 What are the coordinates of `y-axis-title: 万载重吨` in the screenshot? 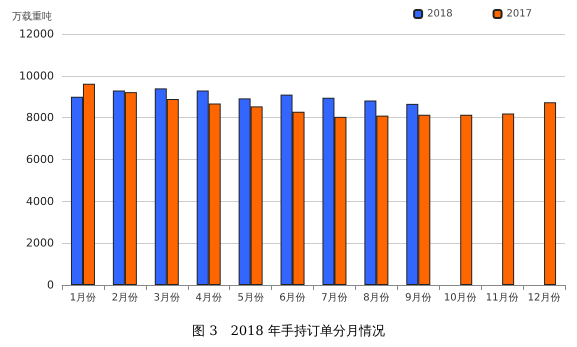 It's located at (32, 16).